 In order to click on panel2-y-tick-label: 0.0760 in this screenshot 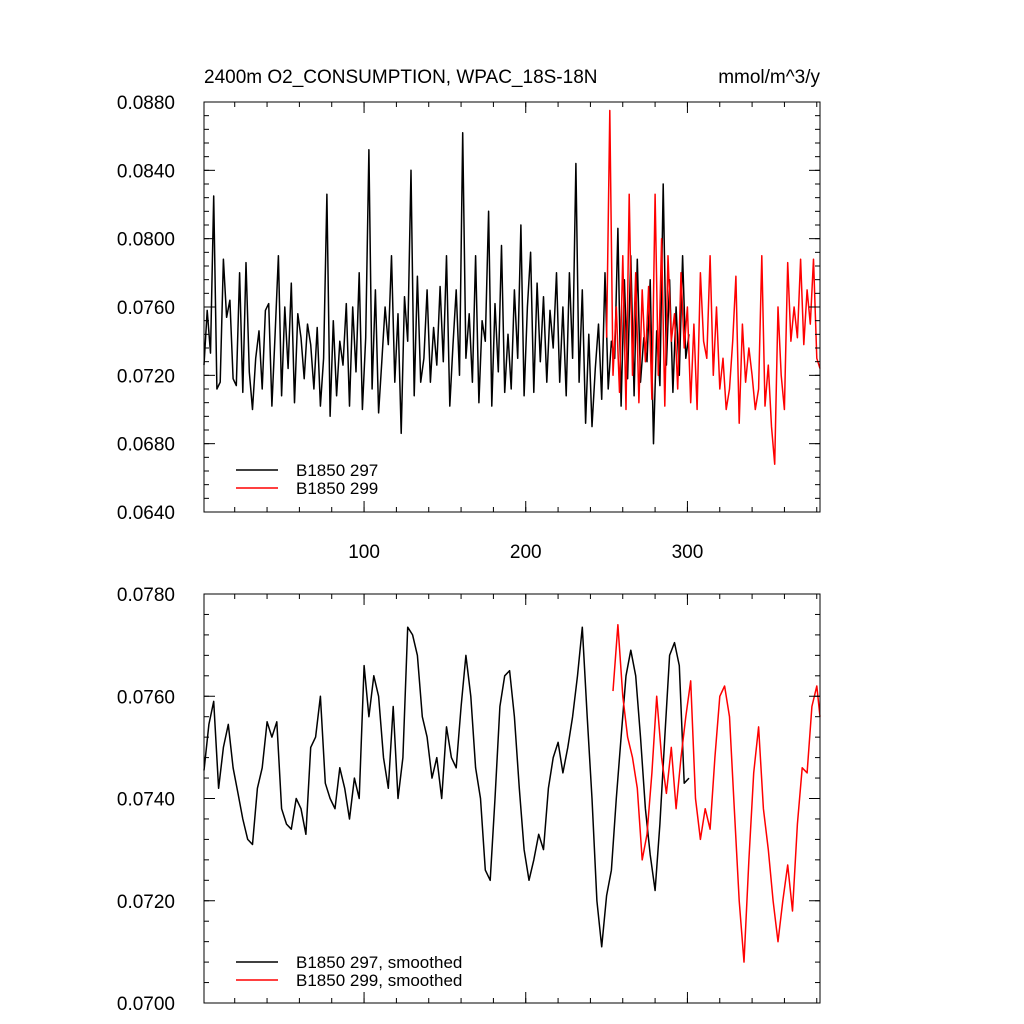, I will do `click(146, 697)`.